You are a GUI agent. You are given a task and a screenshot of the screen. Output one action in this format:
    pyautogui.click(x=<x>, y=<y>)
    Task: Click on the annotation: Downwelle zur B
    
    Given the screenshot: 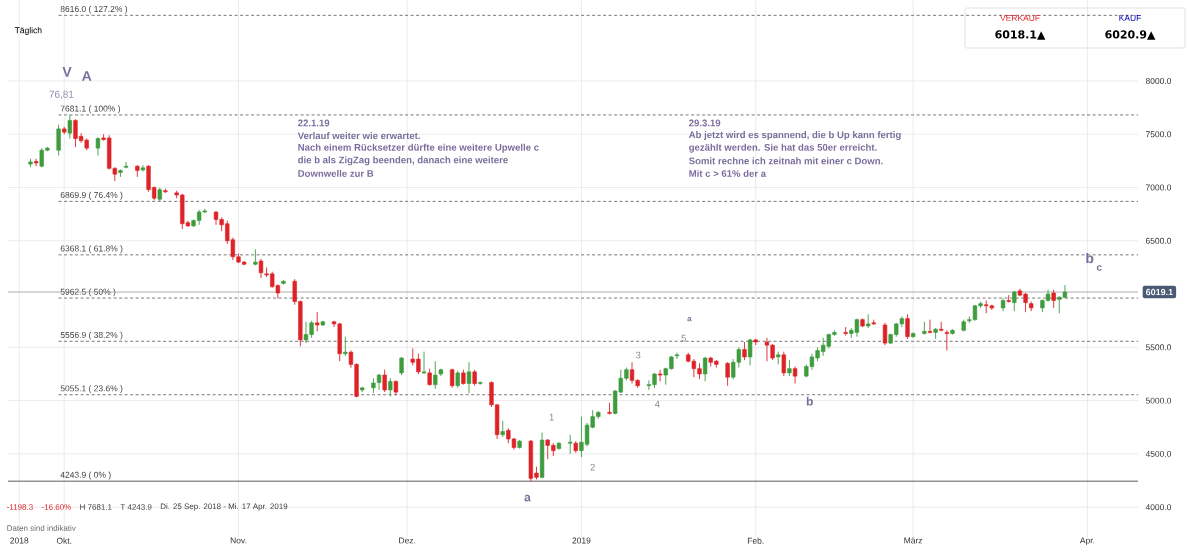 What is the action you would take?
    pyautogui.click(x=336, y=173)
    